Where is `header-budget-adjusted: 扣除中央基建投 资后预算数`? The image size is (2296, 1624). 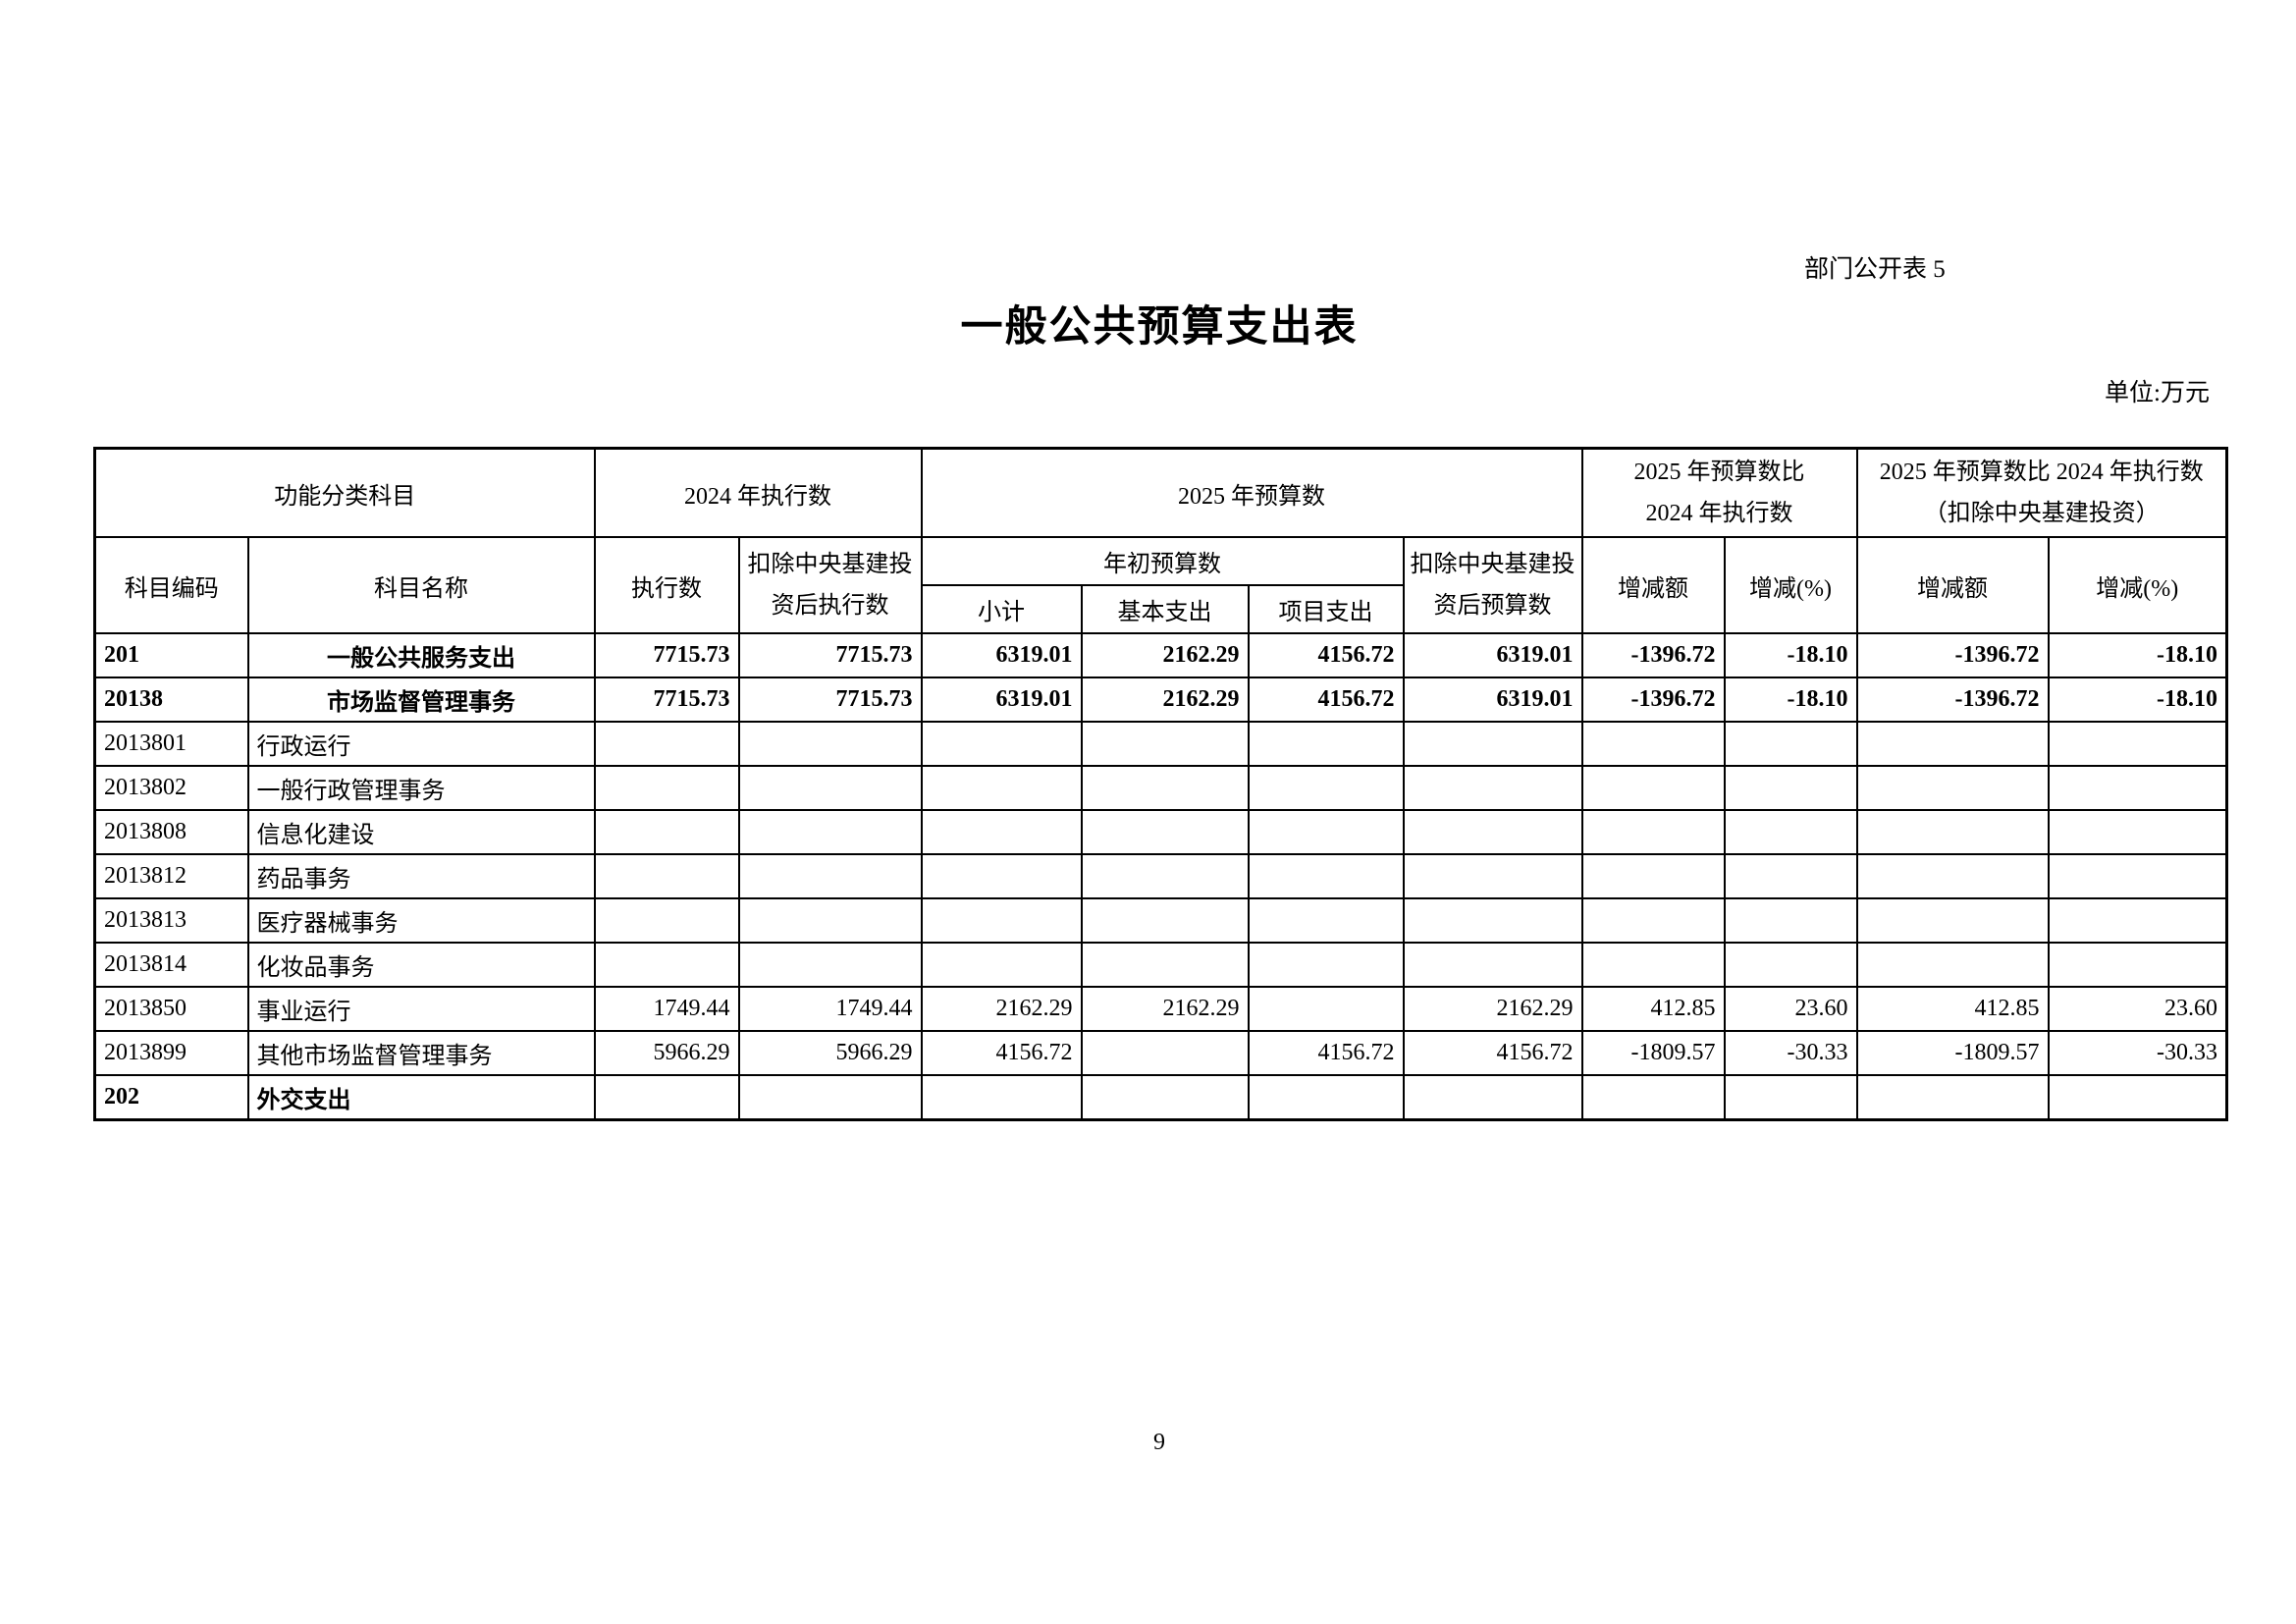 header-budget-adjusted: 扣除中央基建投 资后预算数 is located at coordinates (1492, 585).